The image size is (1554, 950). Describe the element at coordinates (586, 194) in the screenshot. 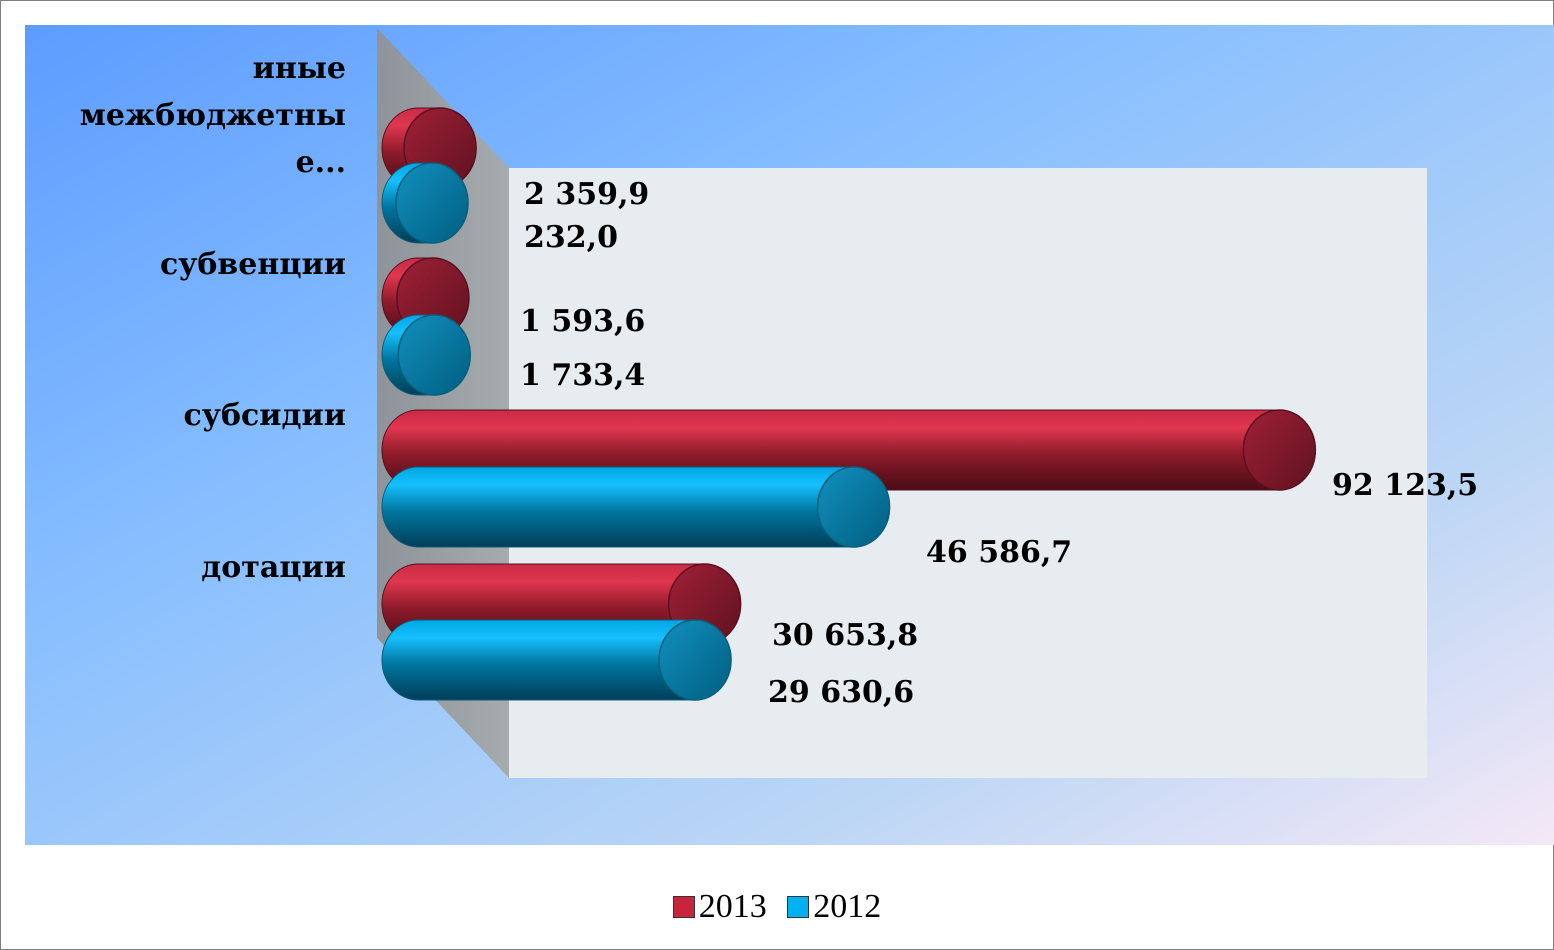

I see `value-label-2013-иные-межбюджетные-трансферты: 2 359,9` at that location.